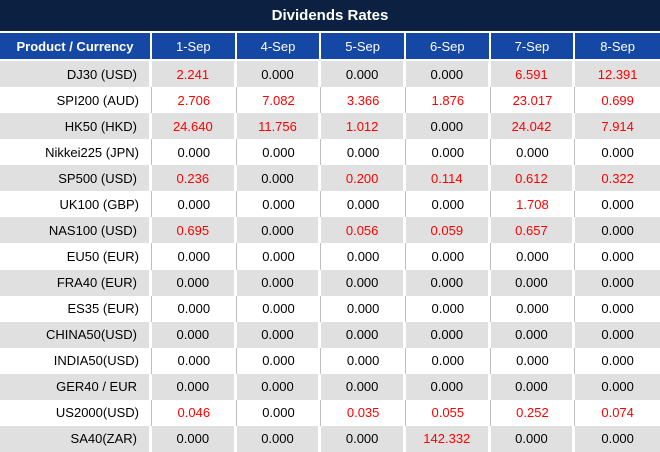 The width and height of the screenshot is (660, 452). Describe the element at coordinates (76, 178) in the screenshot. I see `product-cell: SP500 (USD)` at that location.